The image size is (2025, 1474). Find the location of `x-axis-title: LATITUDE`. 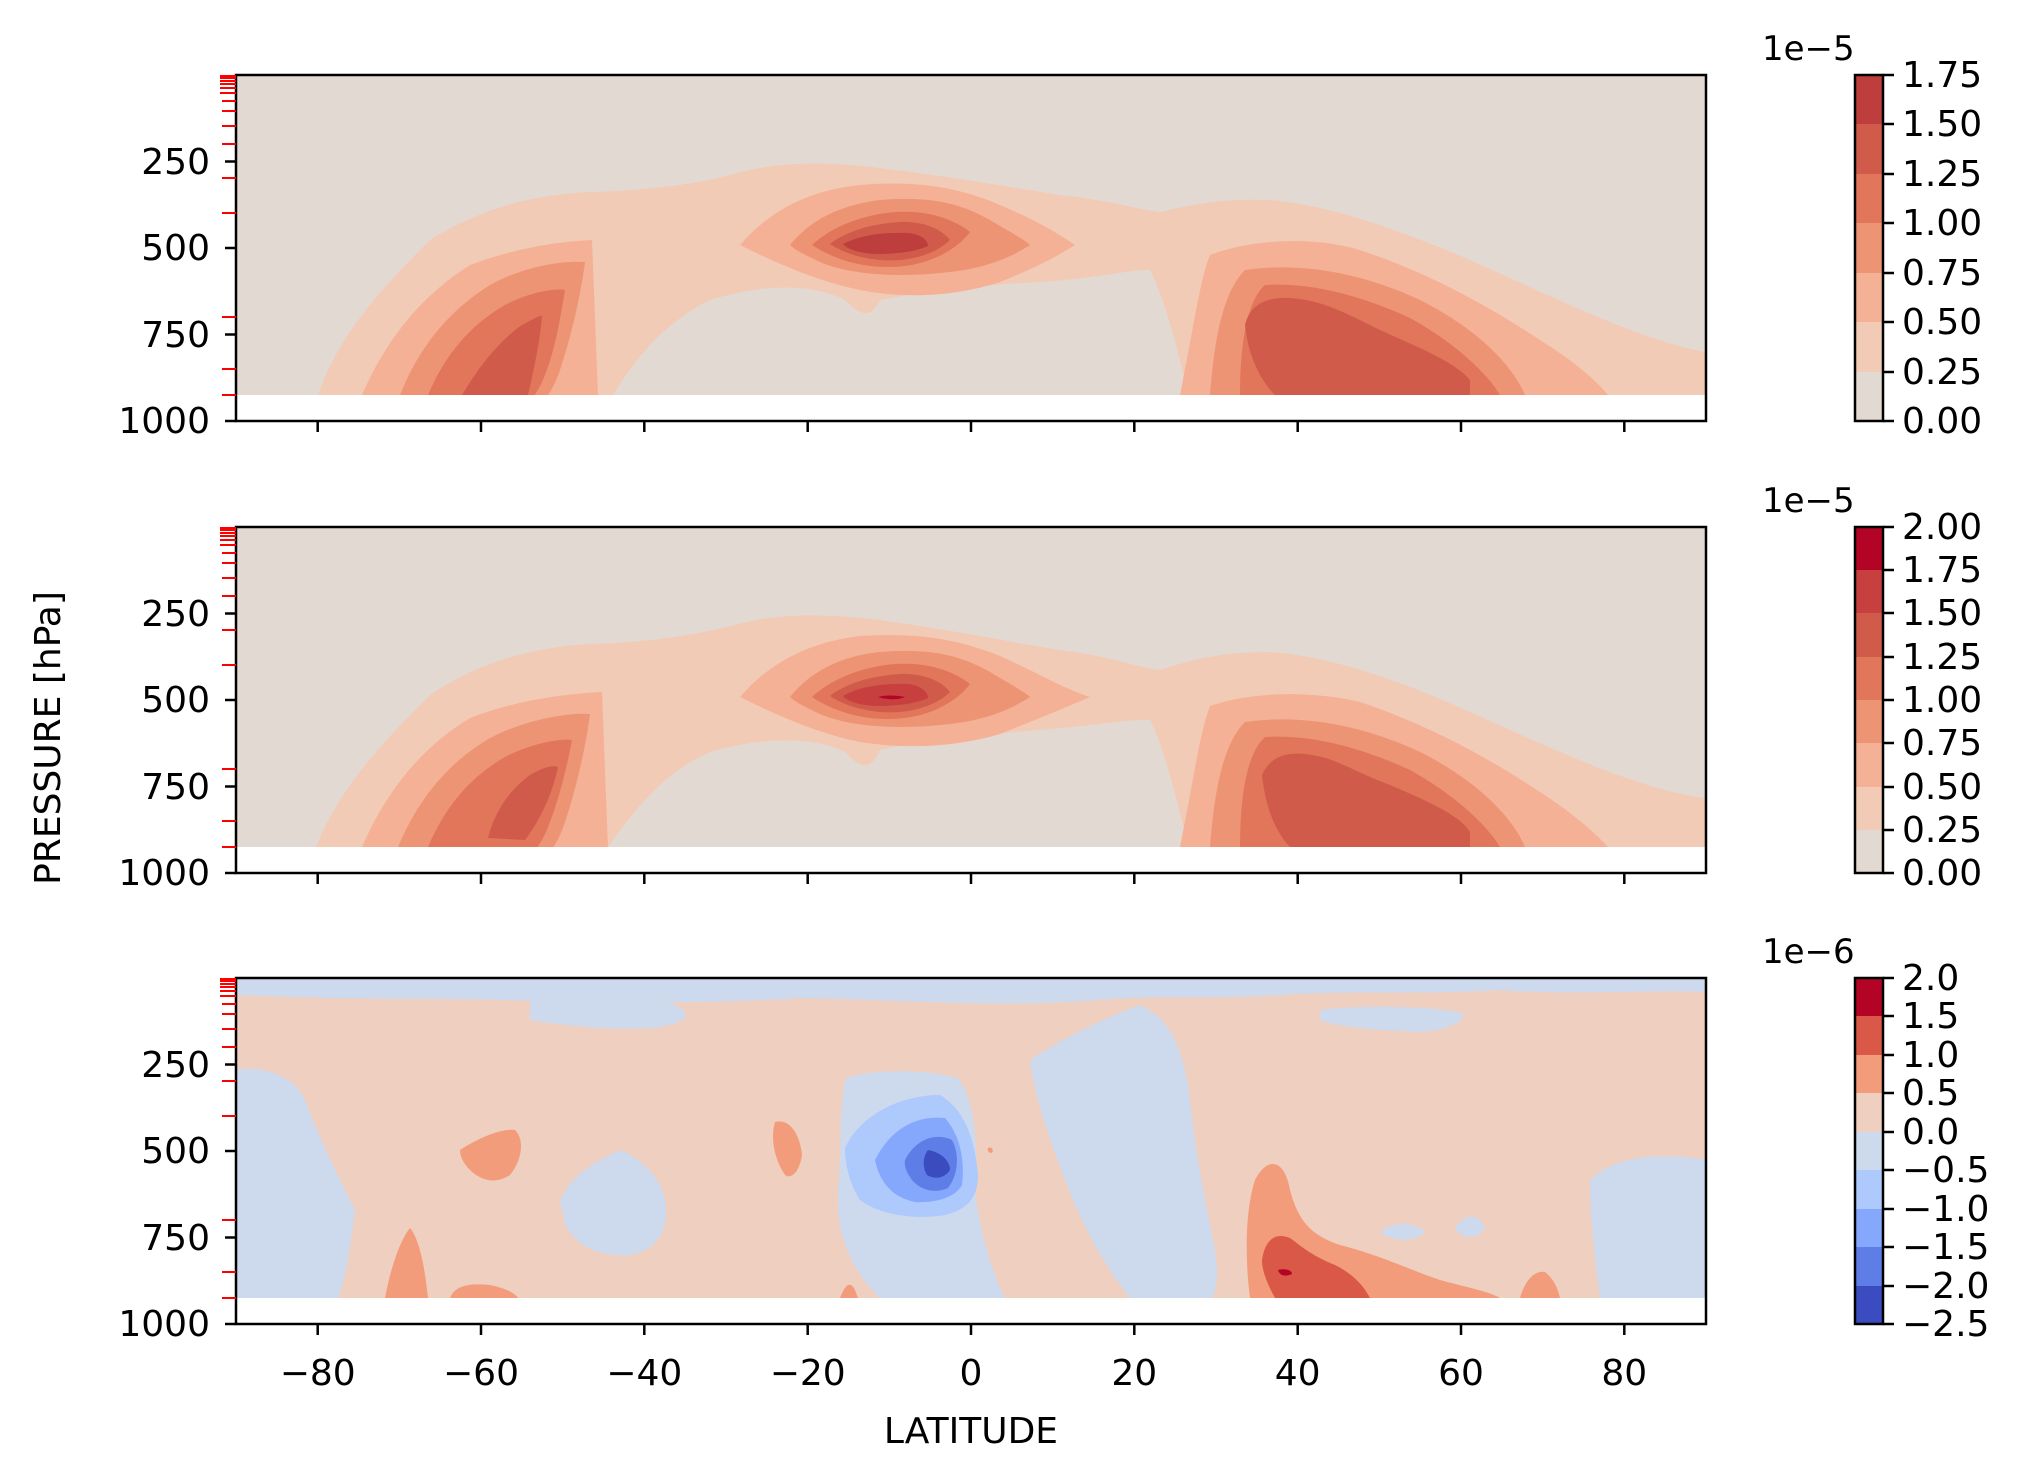

x-axis-title: LATITUDE is located at coordinates (971, 1431).